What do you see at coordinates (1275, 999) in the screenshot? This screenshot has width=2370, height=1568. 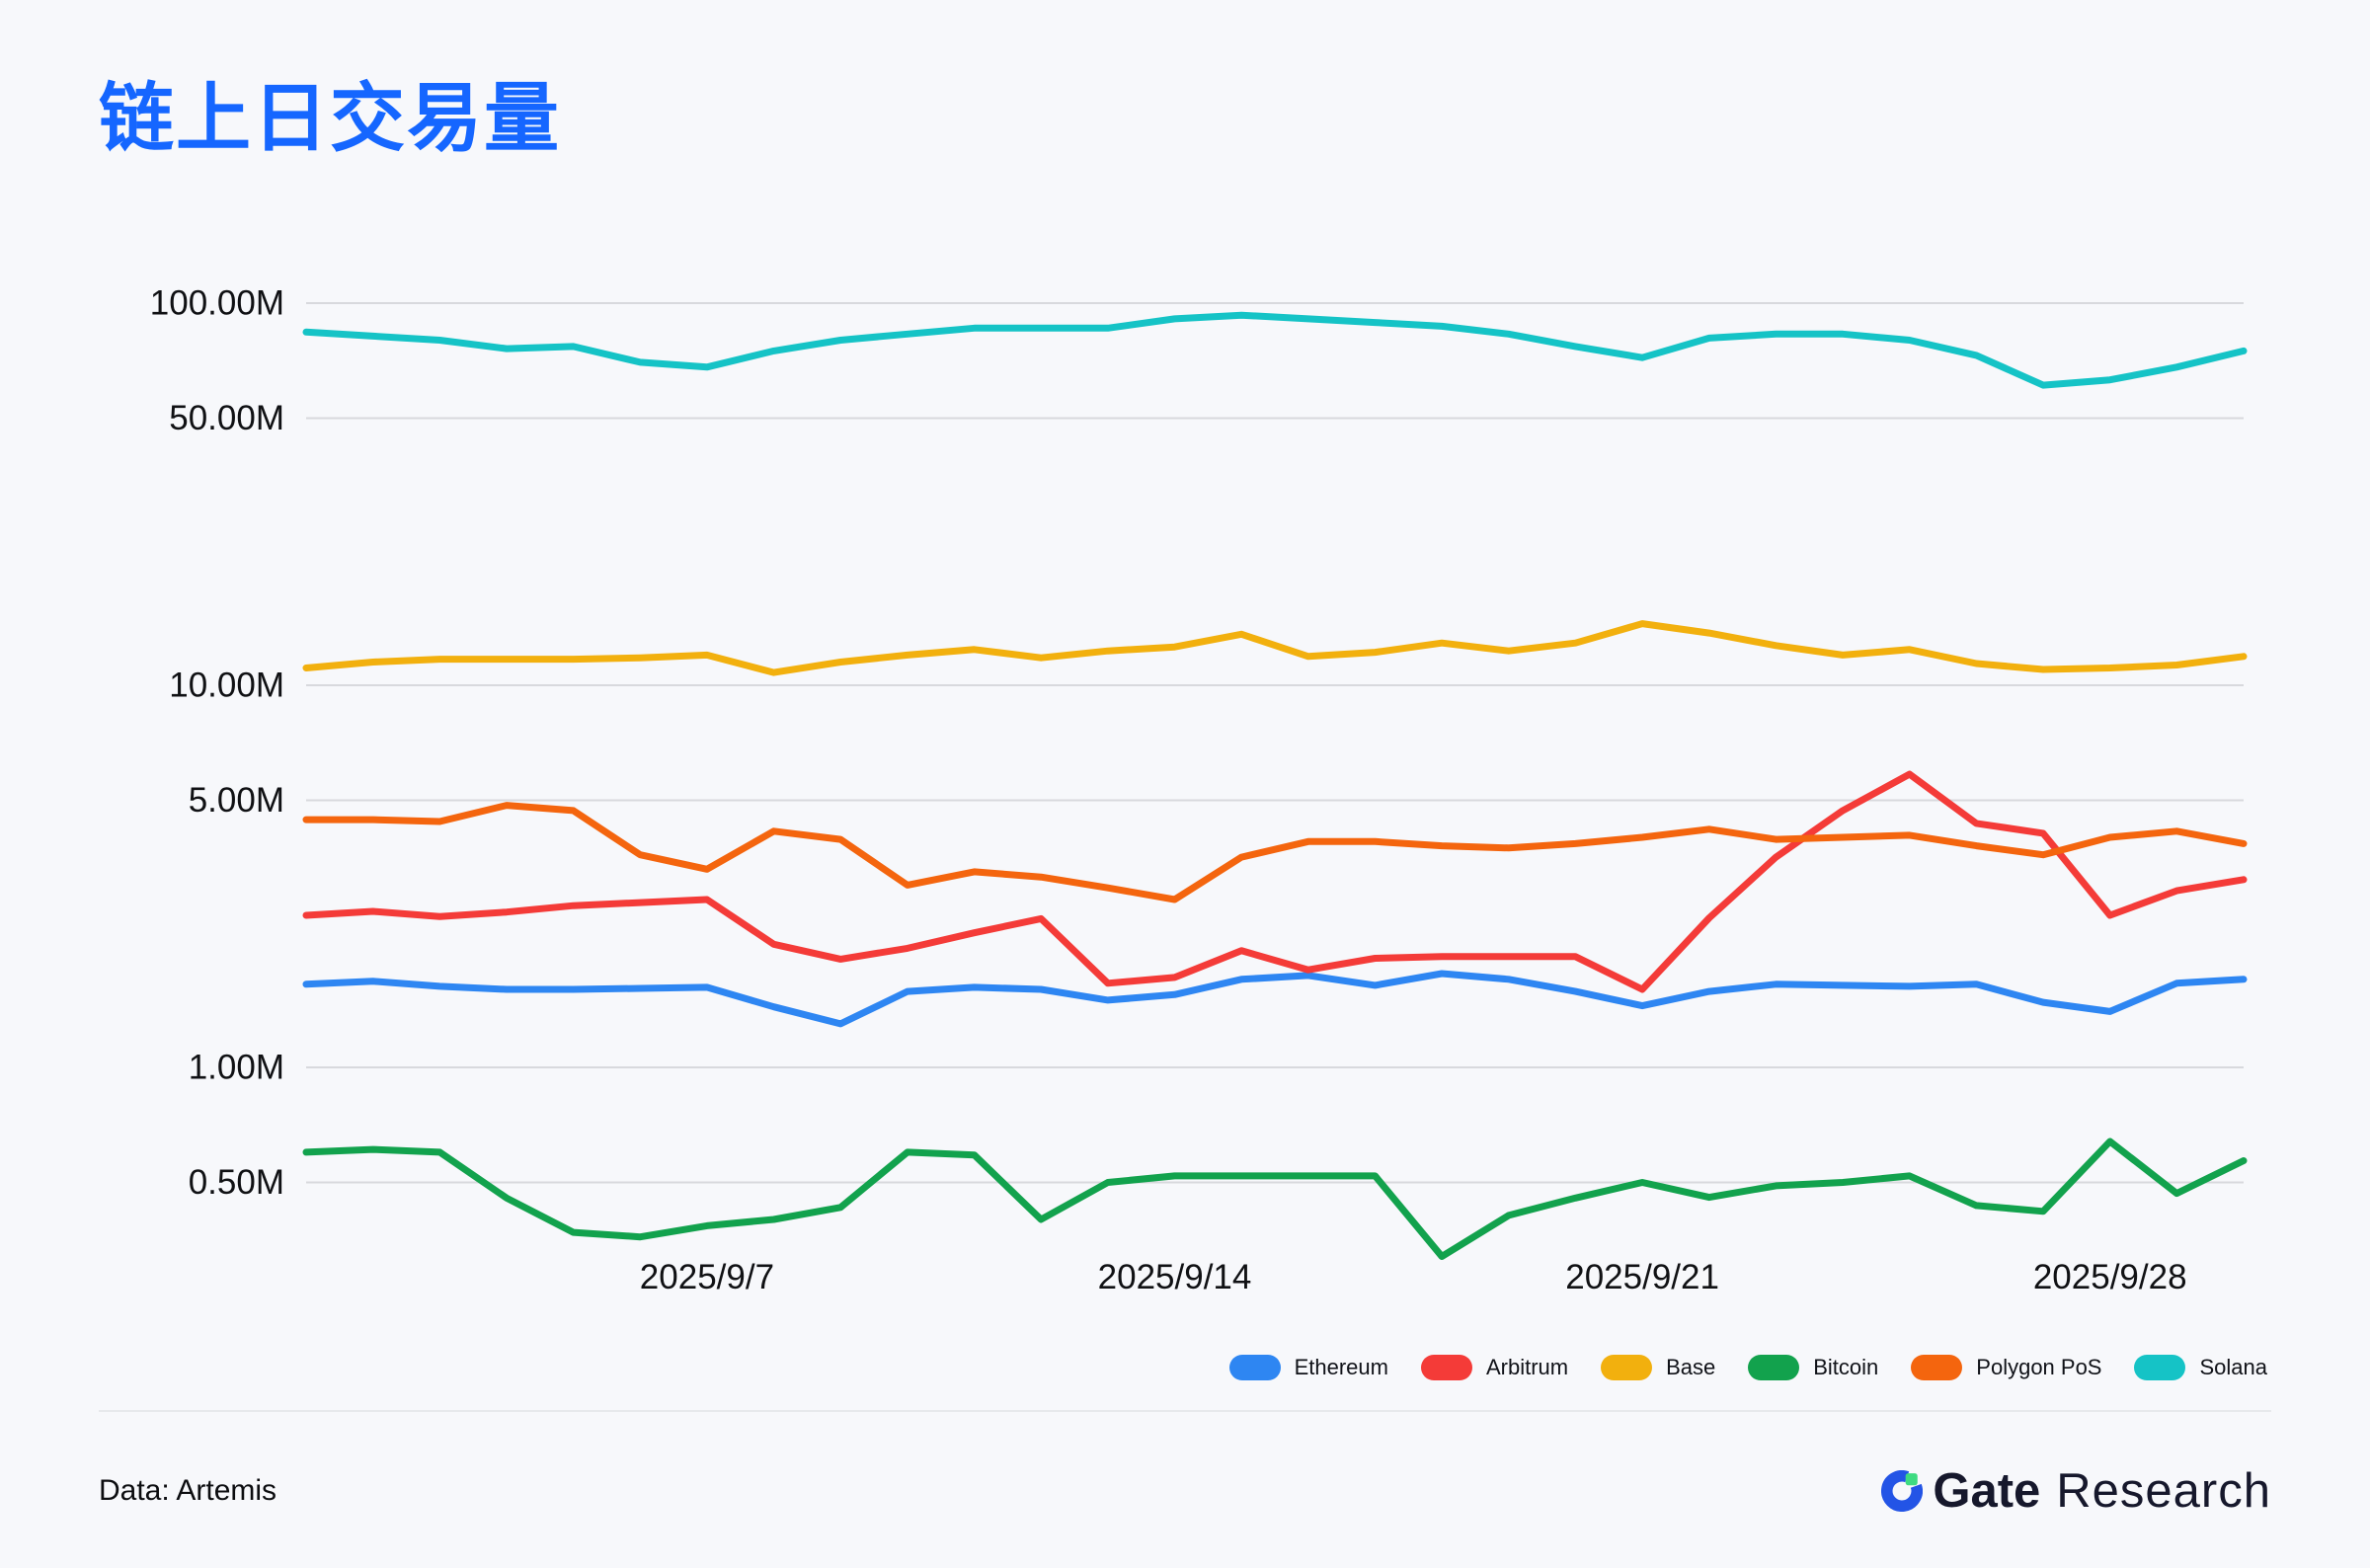 I see `series-line-ethereum` at bounding box center [1275, 999].